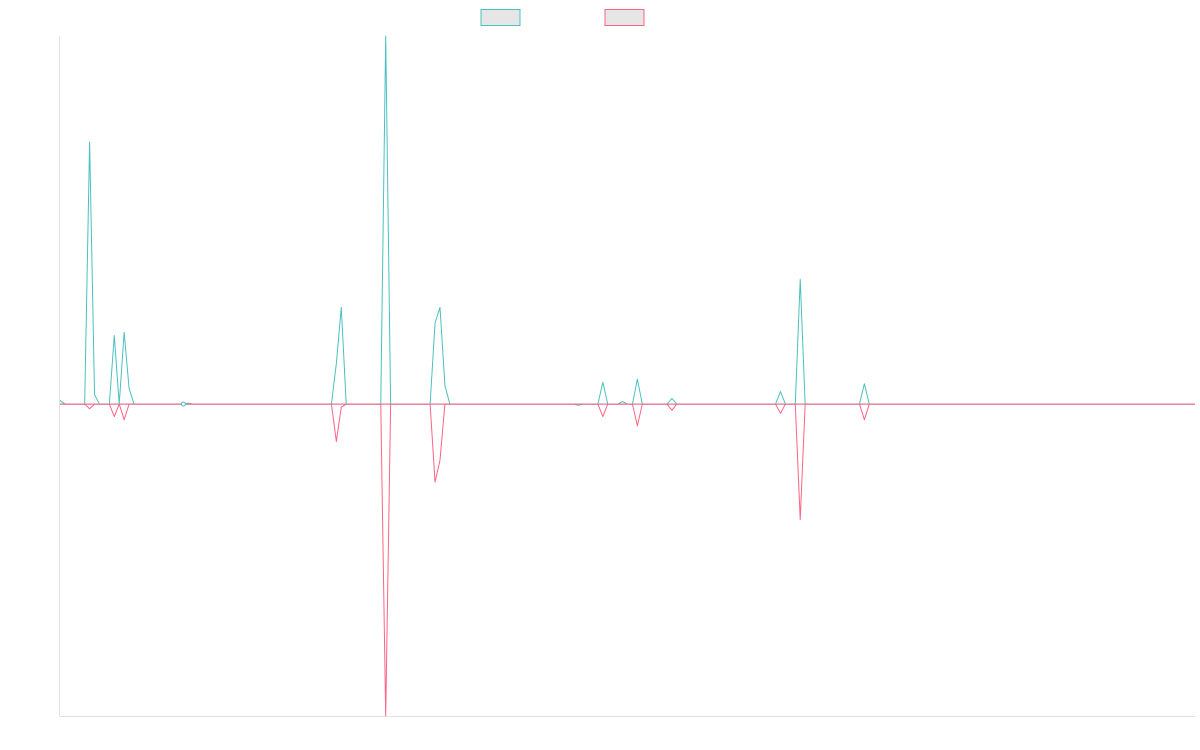  What do you see at coordinates (562, 17) in the screenshot?
I see `legend` at bounding box center [562, 17].